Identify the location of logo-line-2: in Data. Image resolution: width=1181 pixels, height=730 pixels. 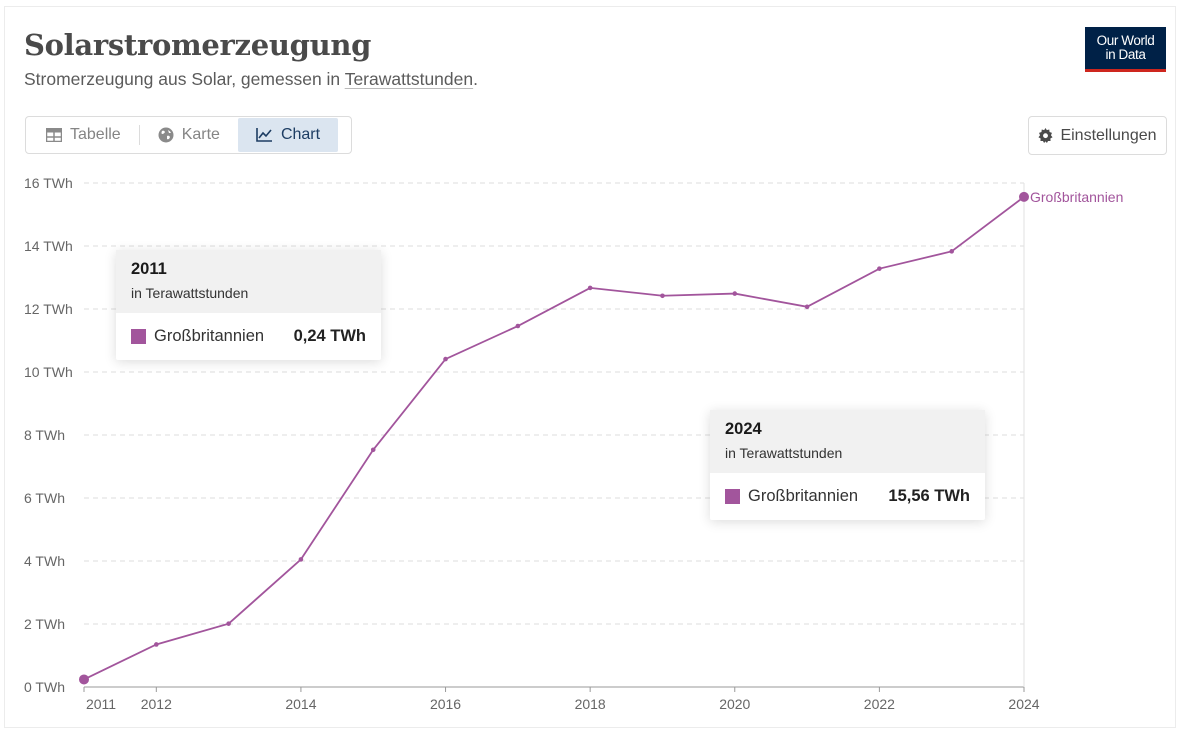
(1125, 54).